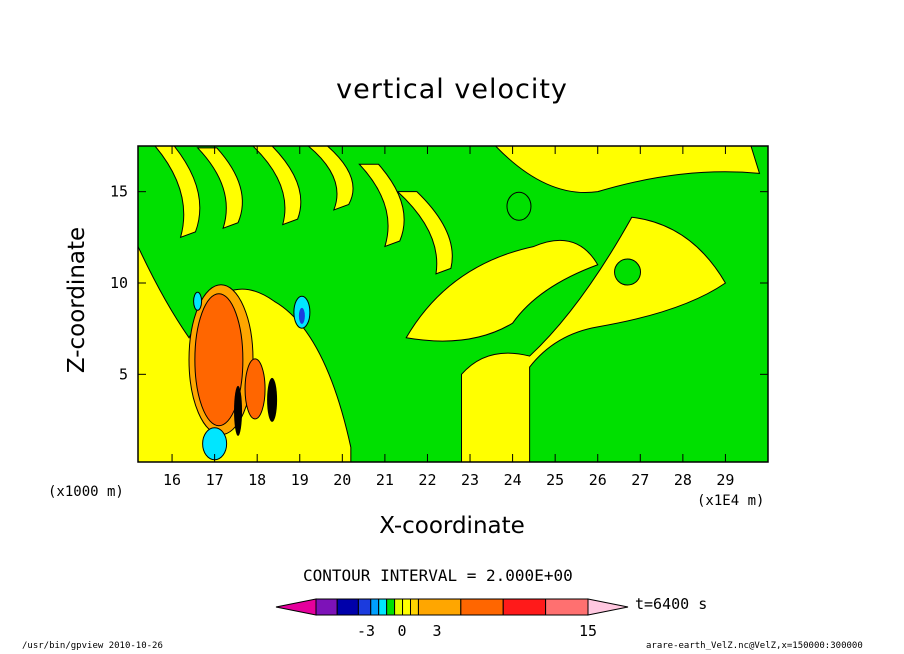 The image size is (904, 654). What do you see at coordinates (627, 169) in the screenshot?
I see `positive-region-top` at bounding box center [627, 169].